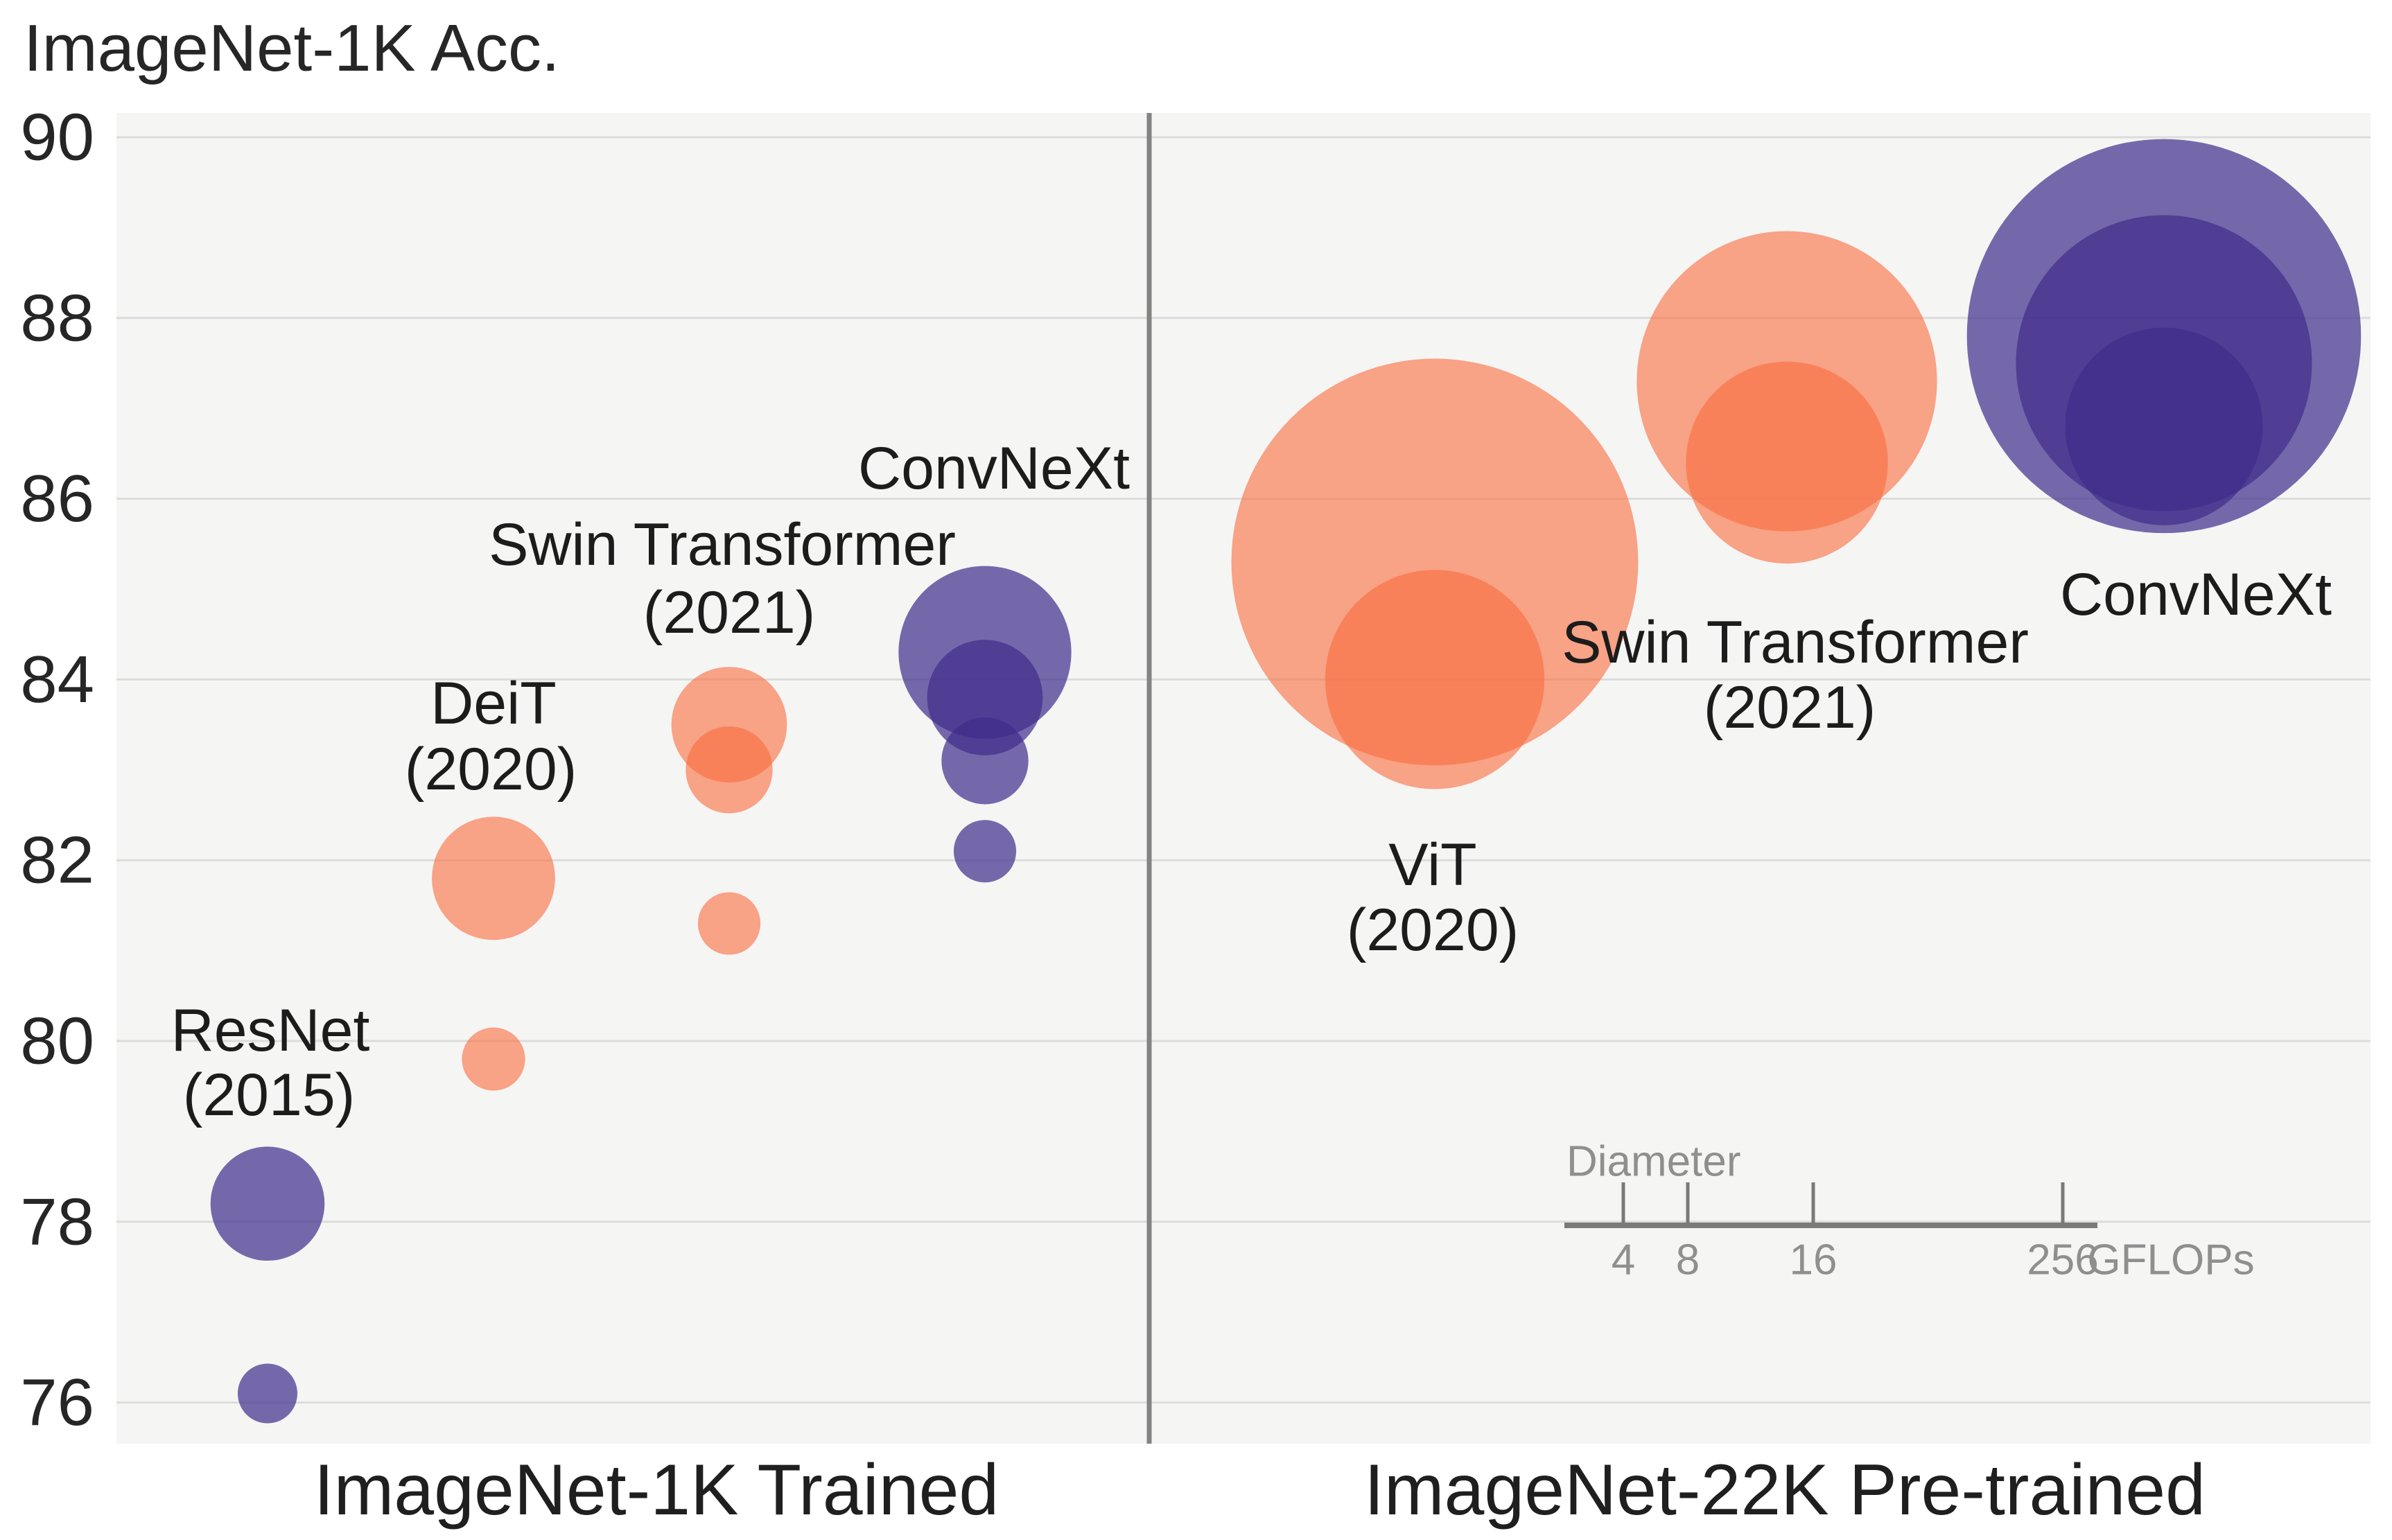  Describe the element at coordinates (292, 48) in the screenshot. I see `chart-title: ImageNet-1K Acc.` at that location.